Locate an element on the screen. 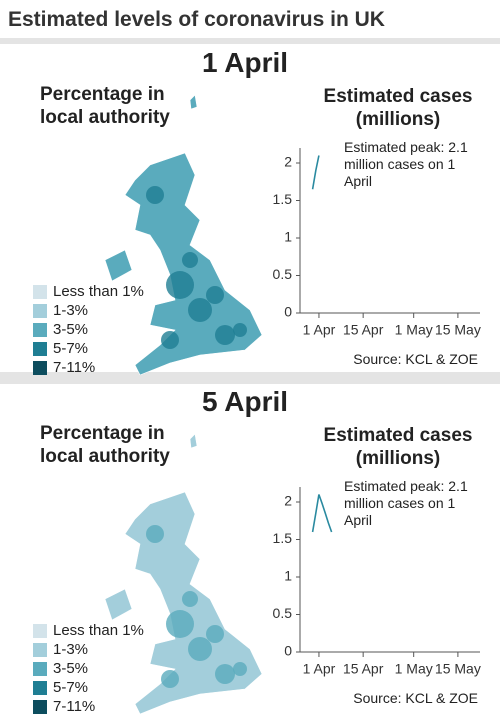 The image size is (500, 723). date-label: 5 April is located at coordinates (245, 401).